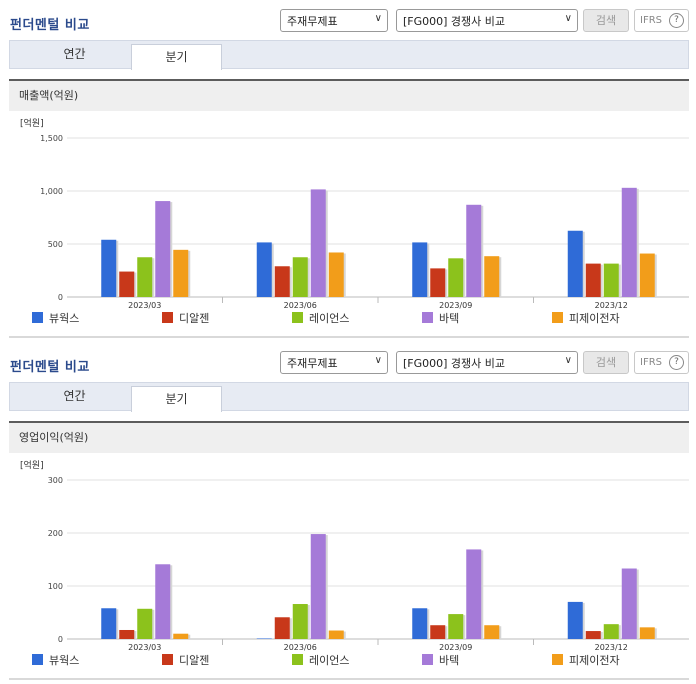 Image resolution: width=696 pixels, height=684 pixels. I want to click on chart-subheader: 매출액(억원), so click(349, 95).